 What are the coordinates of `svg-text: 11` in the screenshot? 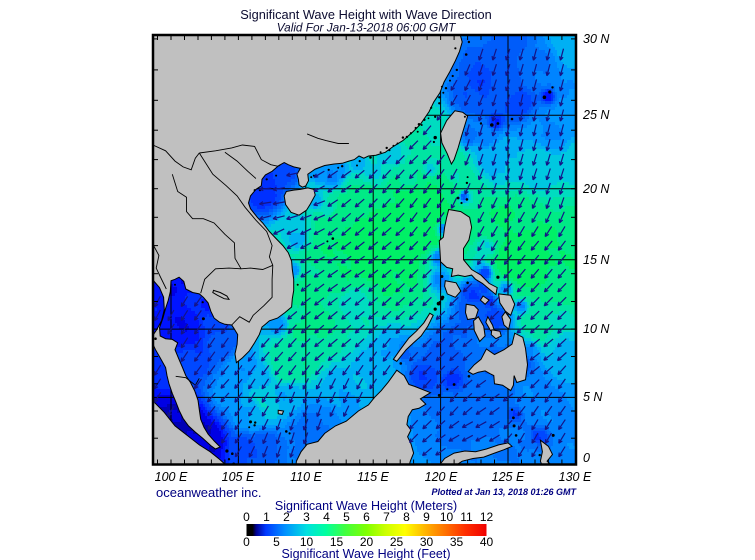 It's located at (466, 517).